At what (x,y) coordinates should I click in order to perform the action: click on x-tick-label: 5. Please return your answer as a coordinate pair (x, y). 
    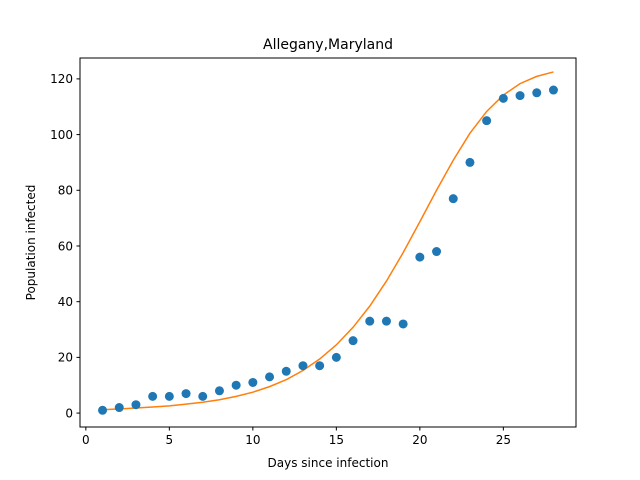
    Looking at the image, I should click on (170, 440).